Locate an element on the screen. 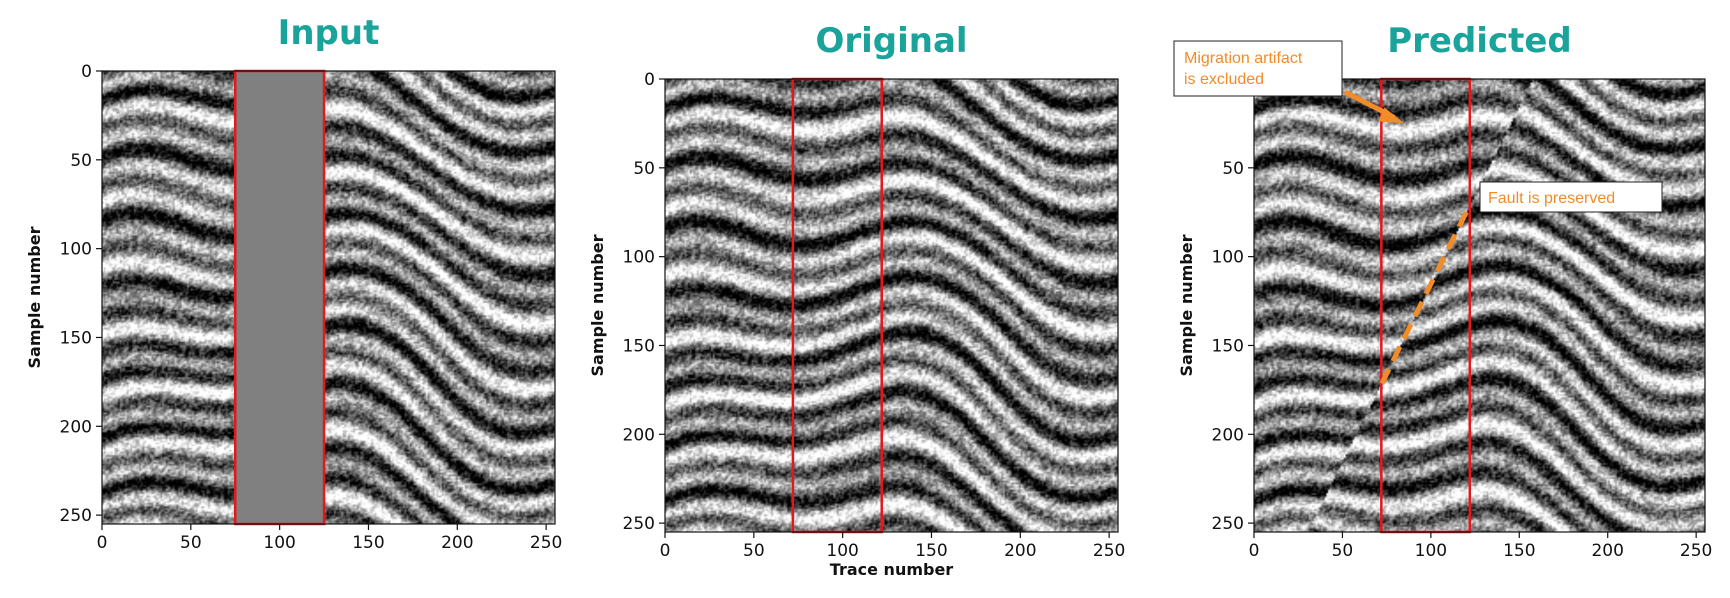 This screenshot has width=1730, height=598. annotation-arrow-head is located at coordinates (1391, 115).